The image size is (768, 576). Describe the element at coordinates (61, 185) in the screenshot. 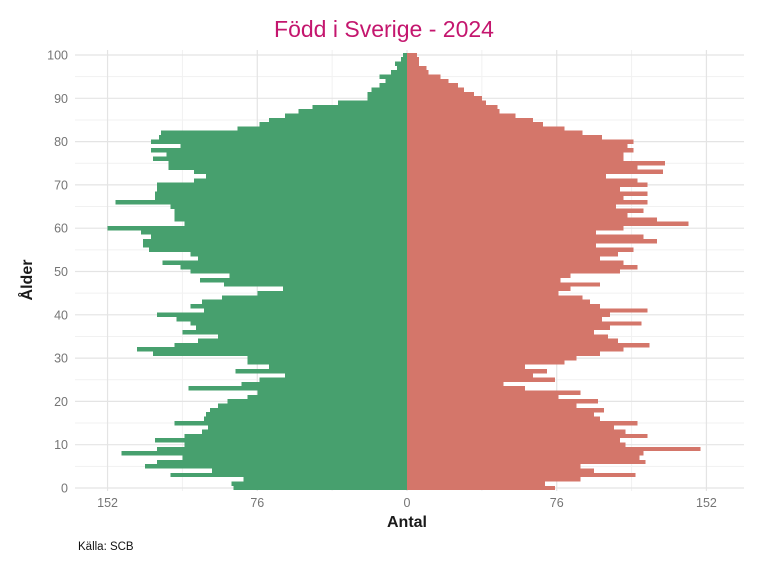

I see `y-axis-tick-label: 70` at that location.